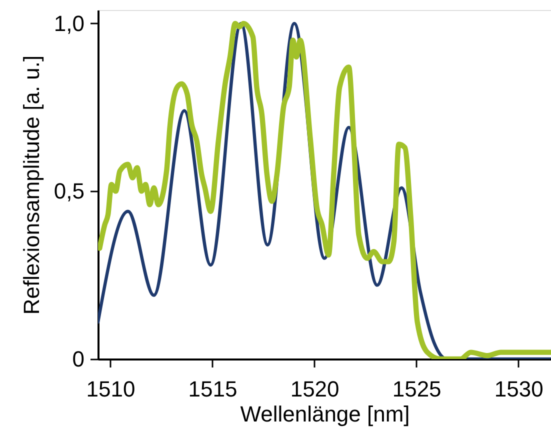 The image size is (551, 430). What do you see at coordinates (69, 23) in the screenshot?
I see `y-tick-label: 1,0` at bounding box center [69, 23].